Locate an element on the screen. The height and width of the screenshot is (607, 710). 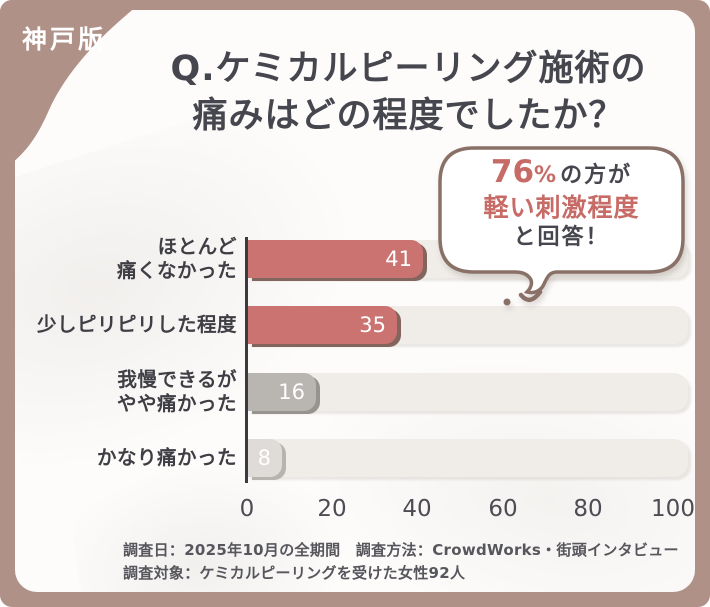
percent-sign: % is located at coordinates (545, 175).